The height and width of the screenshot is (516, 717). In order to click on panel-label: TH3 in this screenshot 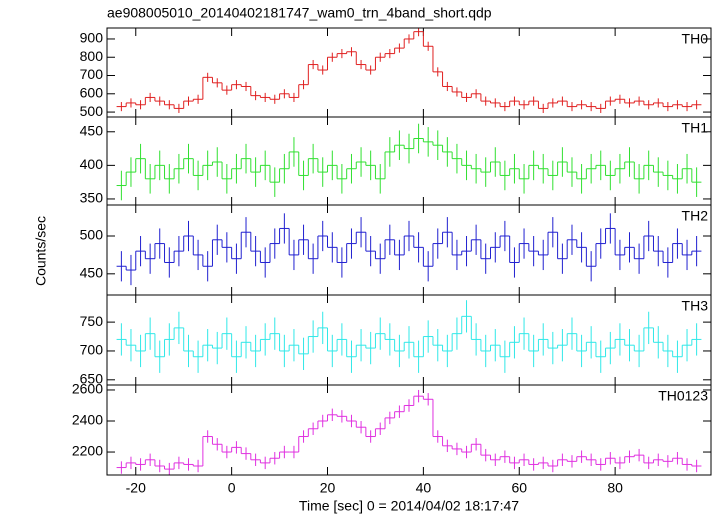, I will do `click(695, 306)`.